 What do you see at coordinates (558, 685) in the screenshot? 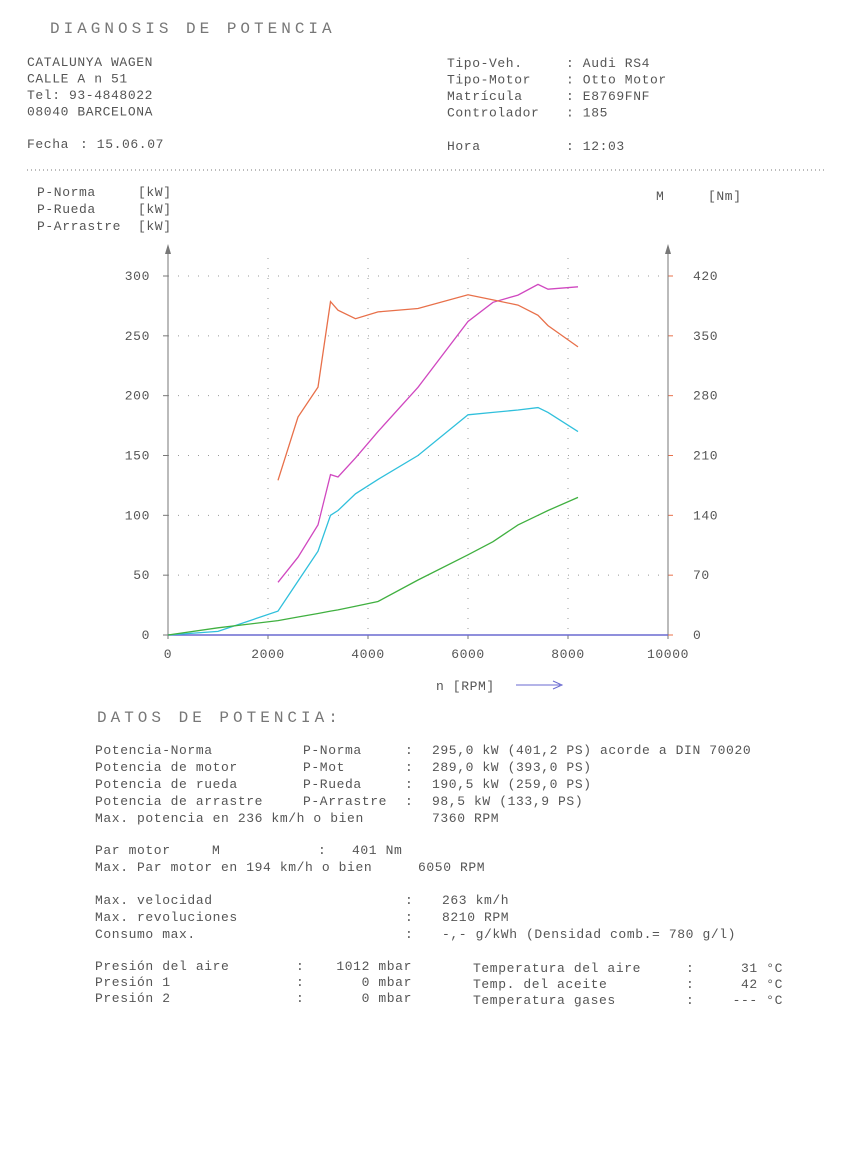
I see `x-axis-arrowhead` at bounding box center [558, 685].